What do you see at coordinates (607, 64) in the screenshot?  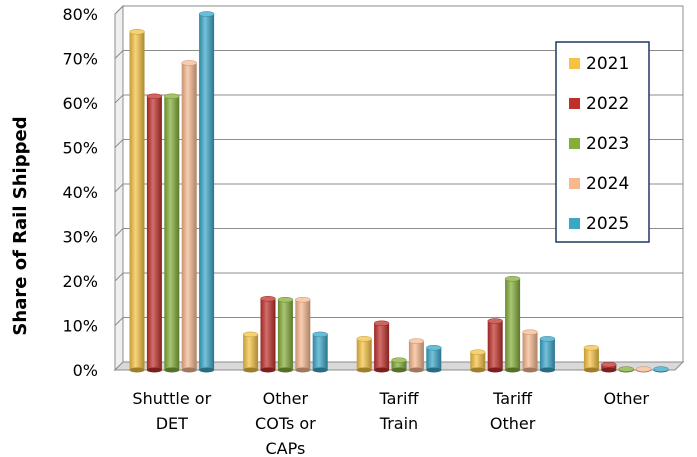 I see `legend-label: 2021` at bounding box center [607, 64].